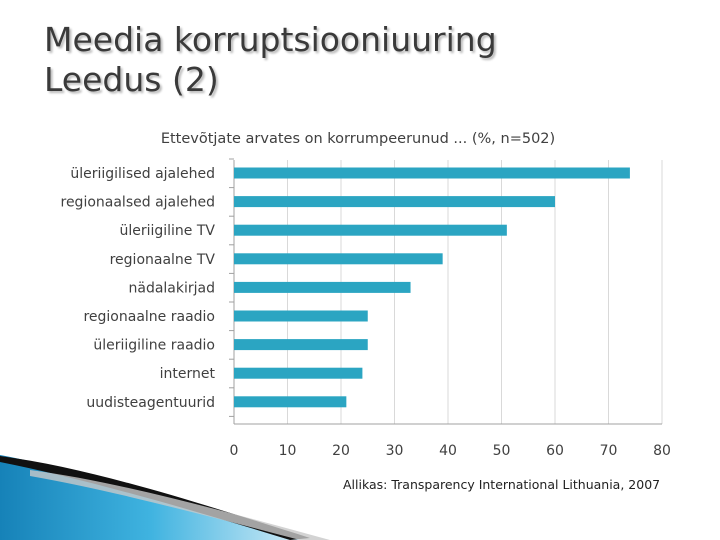 The width and height of the screenshot is (720, 540). Describe the element at coordinates (167, 231) in the screenshot. I see `category-label: üleriigiline TV` at that location.